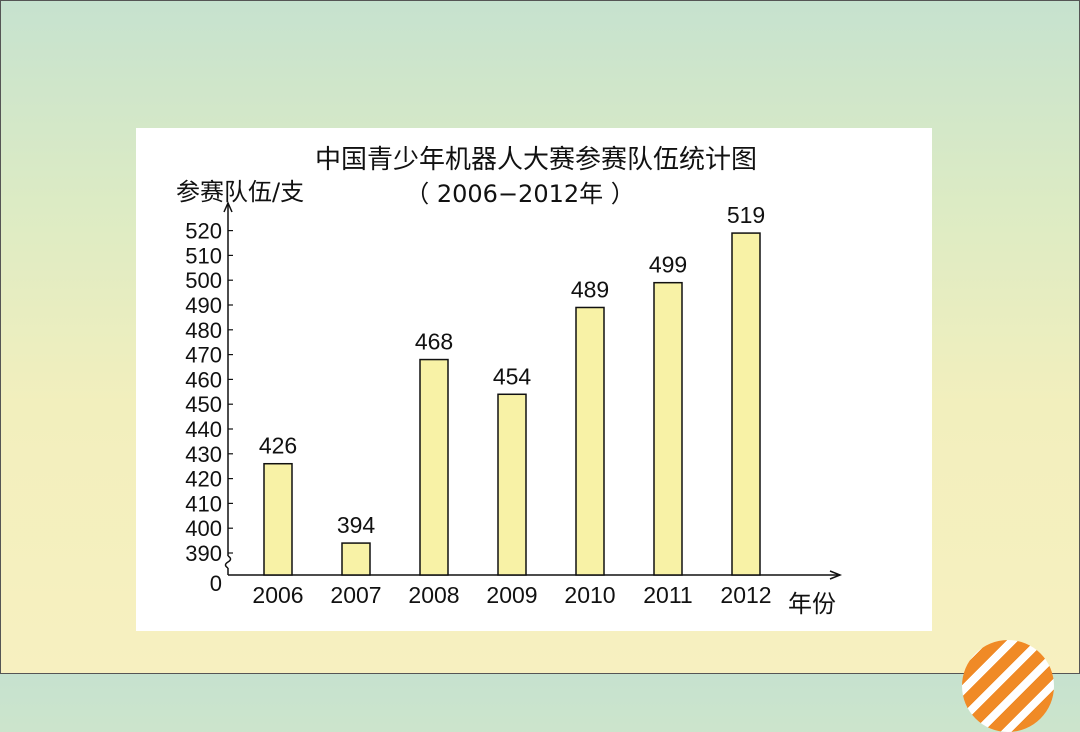 This screenshot has width=1080, height=732. Describe the element at coordinates (240, 192) in the screenshot. I see `y-axis-label: 参赛队伍/支` at that location.